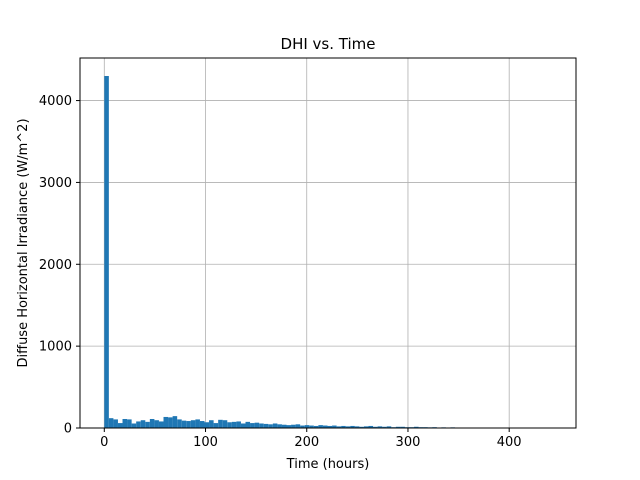  What do you see at coordinates (205, 442) in the screenshot?
I see `x-tick-label: 100` at bounding box center [205, 442].